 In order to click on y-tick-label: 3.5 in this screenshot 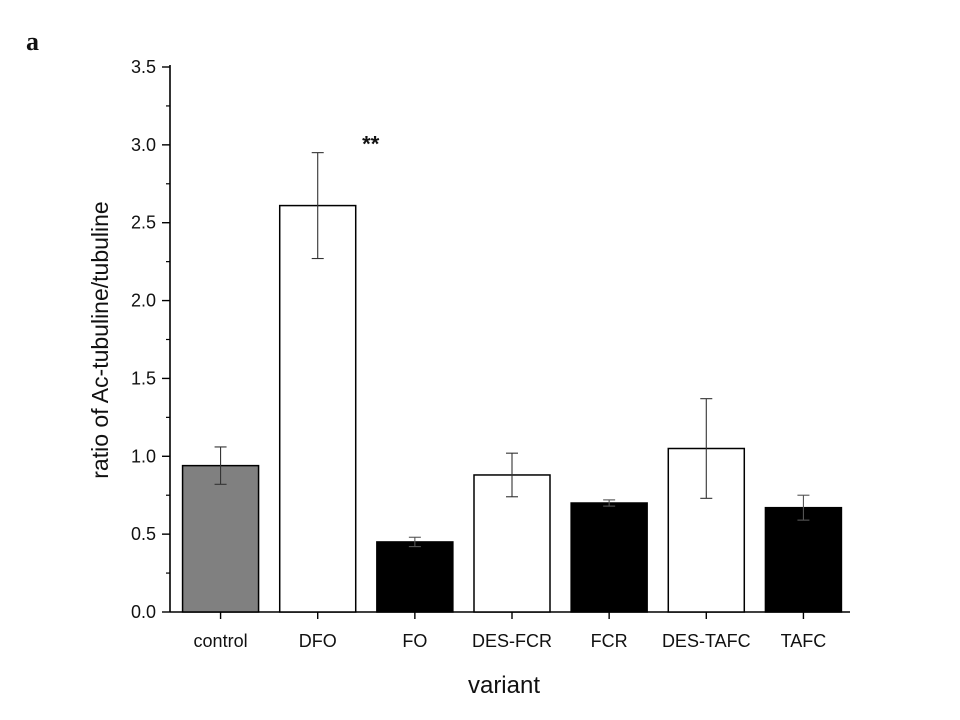, I will do `click(143, 67)`.